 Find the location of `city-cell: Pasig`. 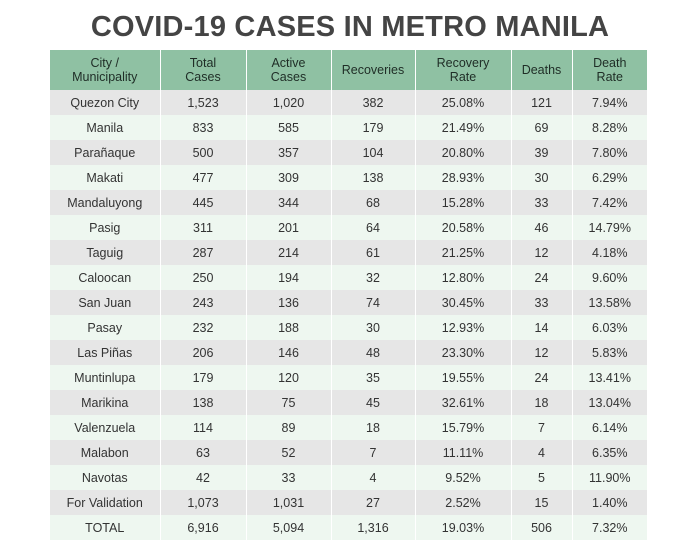

city-cell: Pasig is located at coordinates (105, 227).